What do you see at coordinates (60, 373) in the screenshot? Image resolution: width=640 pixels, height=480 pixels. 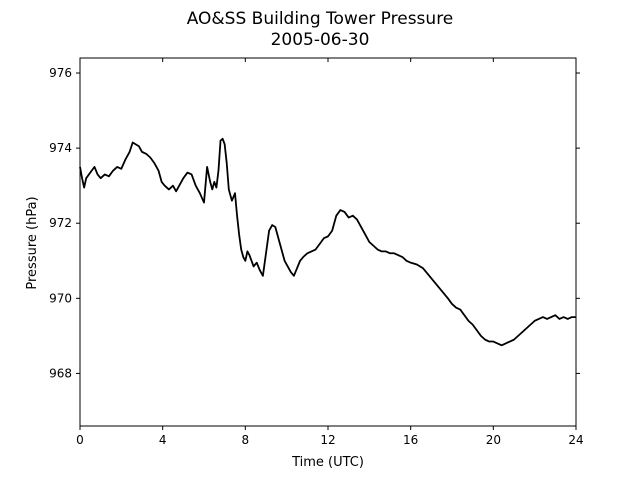 I see `y-tick-label: 968` at bounding box center [60, 373].